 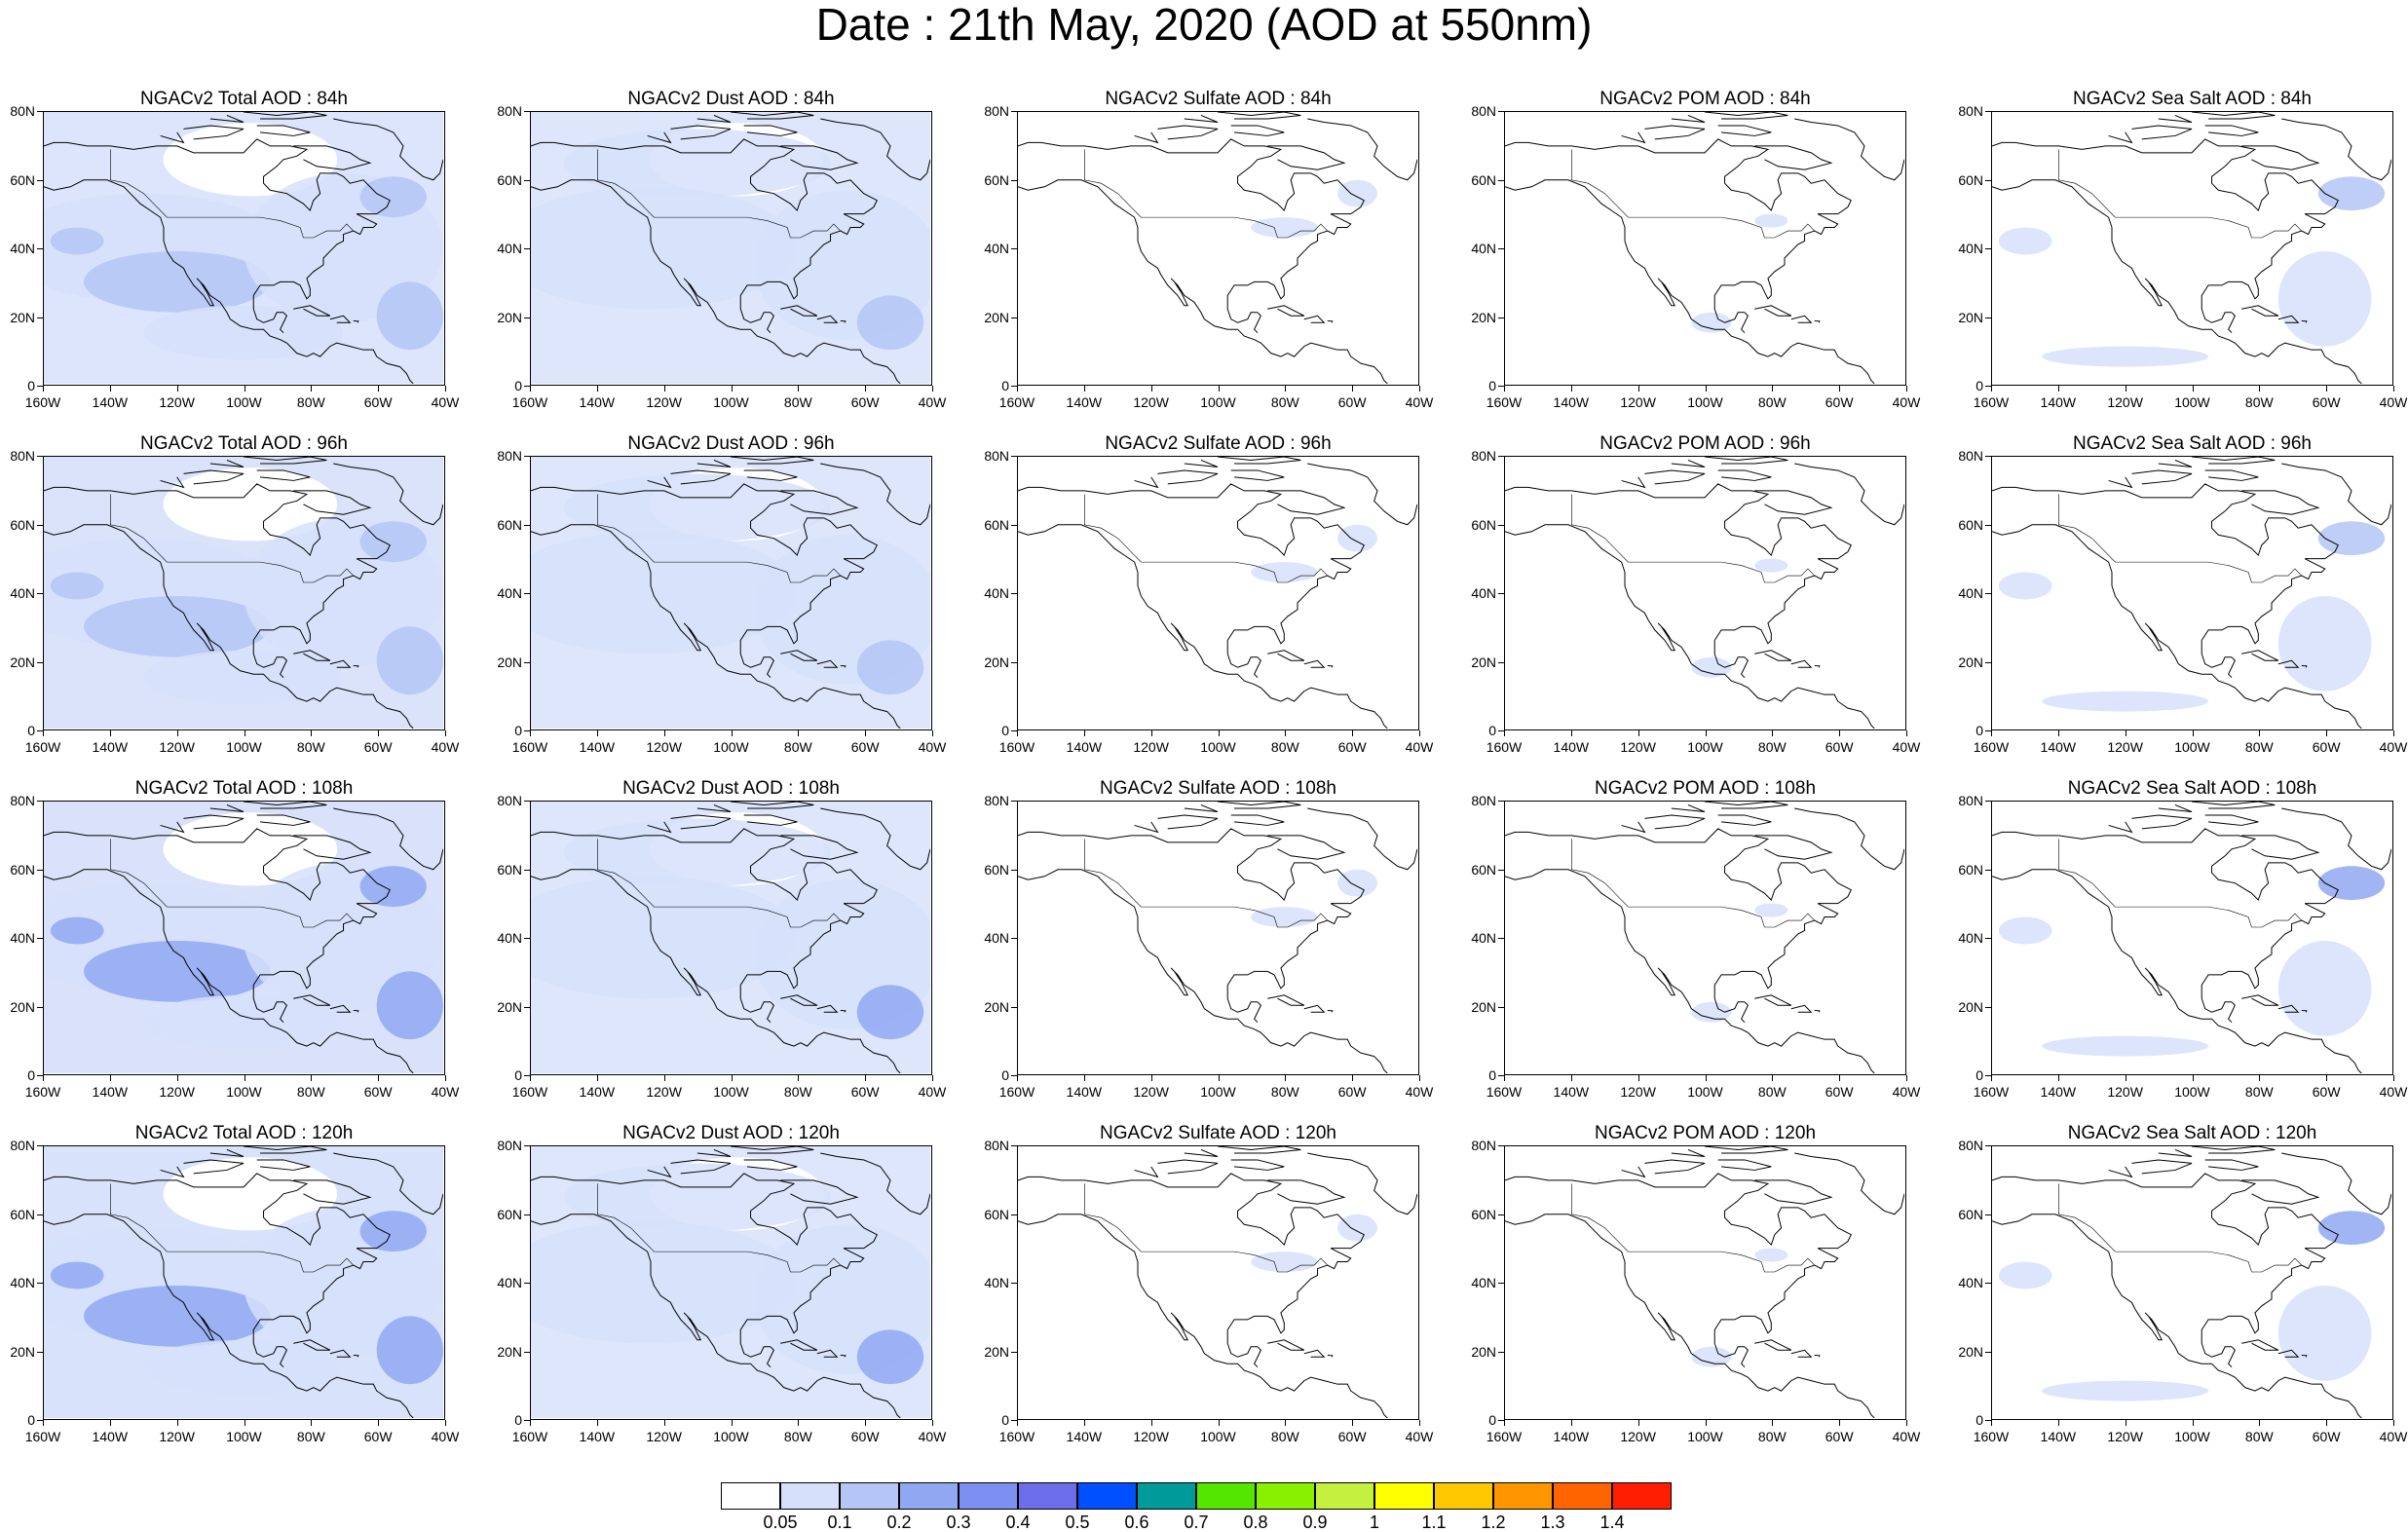 What do you see at coordinates (529, 402) in the screenshot?
I see `longitude-label: 160W` at bounding box center [529, 402].